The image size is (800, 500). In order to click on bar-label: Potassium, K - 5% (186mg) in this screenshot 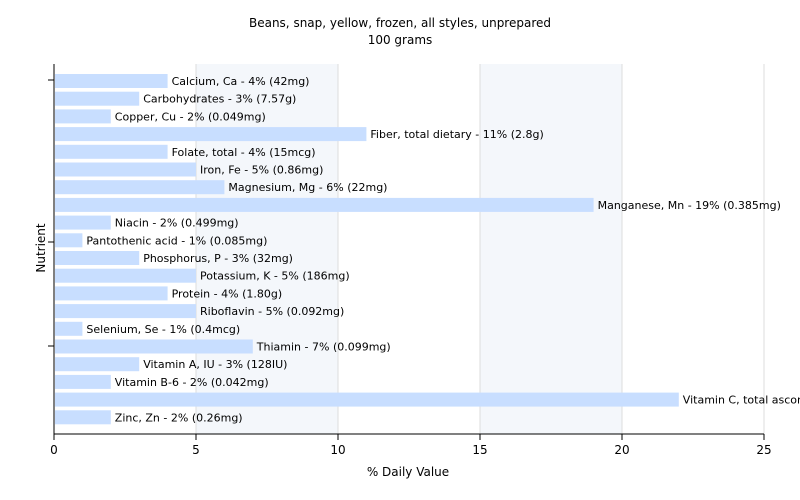, I will do `click(275, 276)`.